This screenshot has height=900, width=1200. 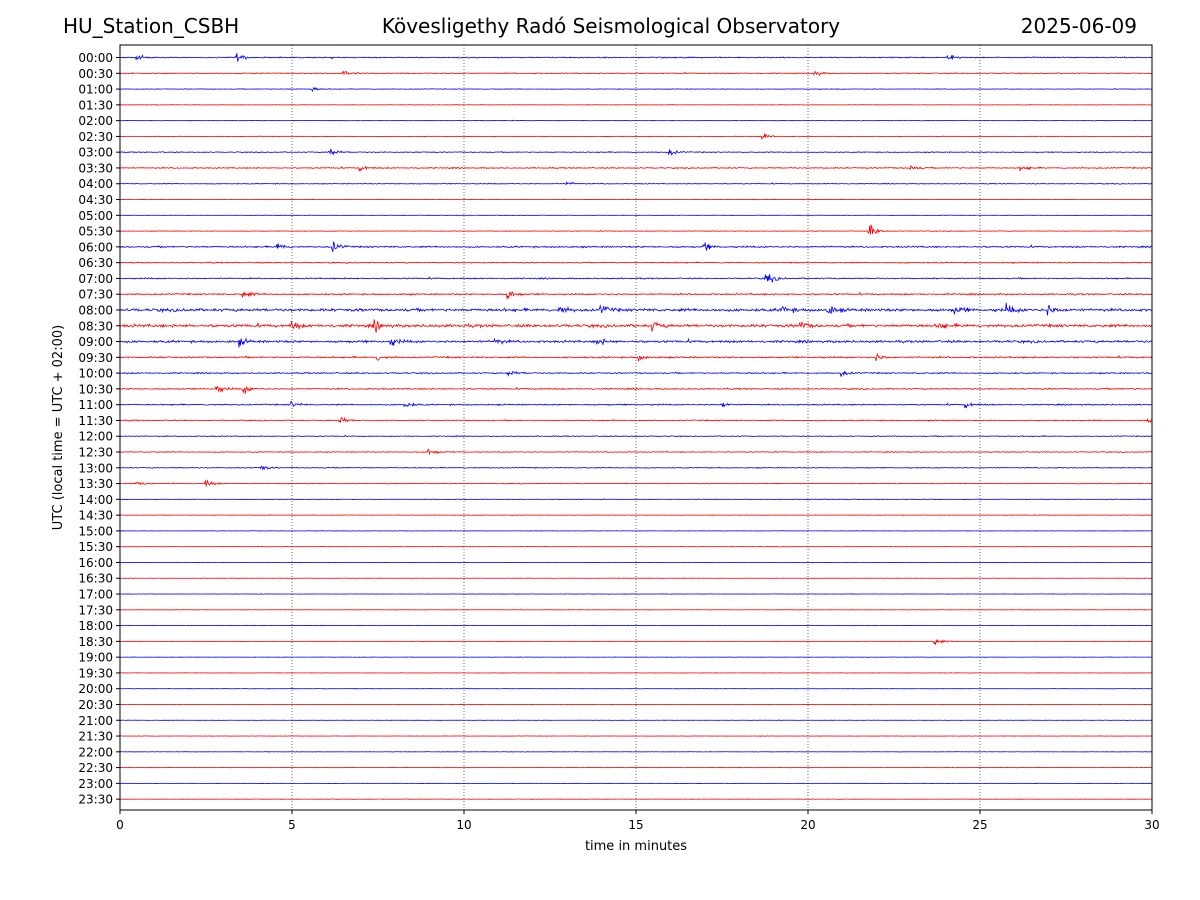 I want to click on y-tick-label: 18:00, so click(x=95, y=626).